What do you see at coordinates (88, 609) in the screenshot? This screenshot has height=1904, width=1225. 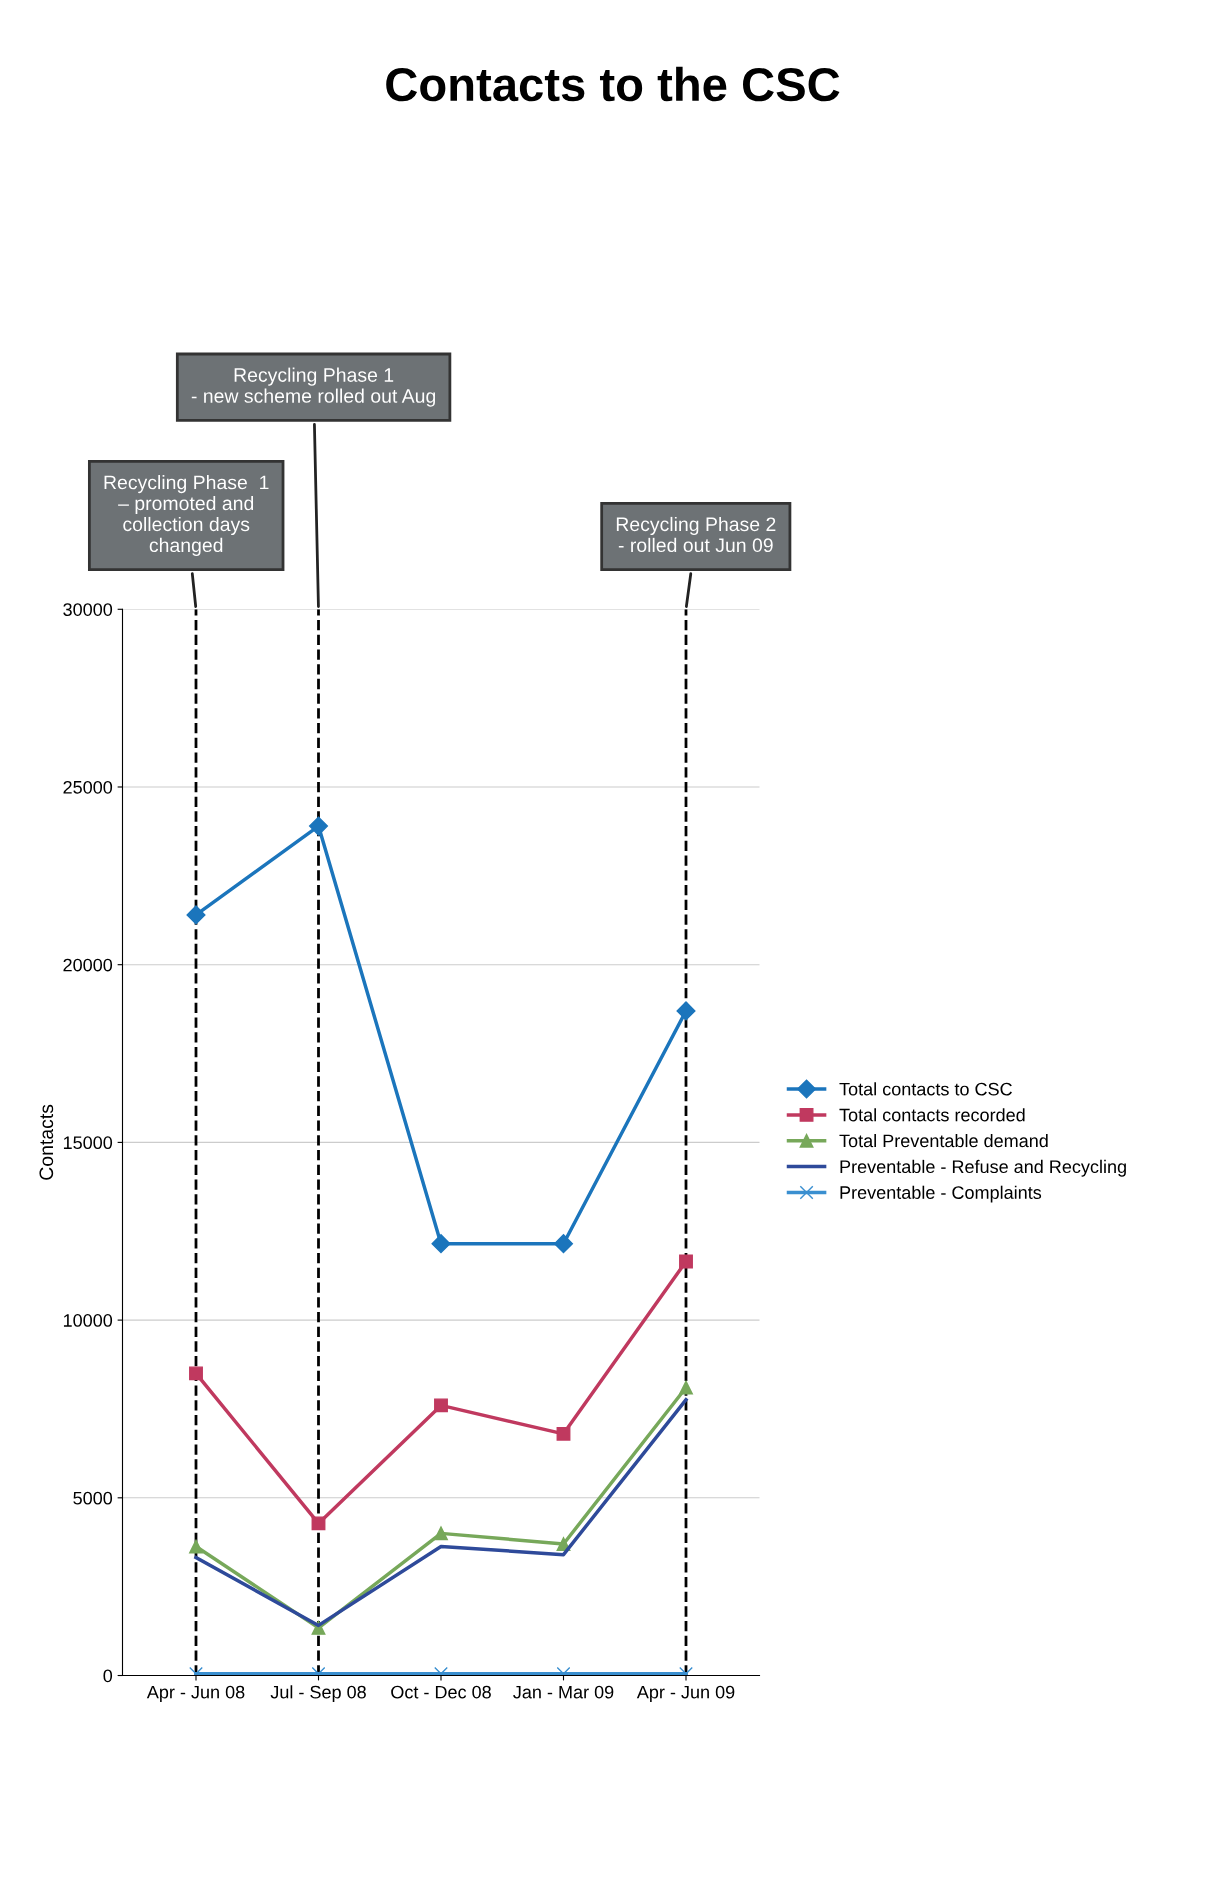 I see `y-tick-label: 30000` at bounding box center [88, 609].